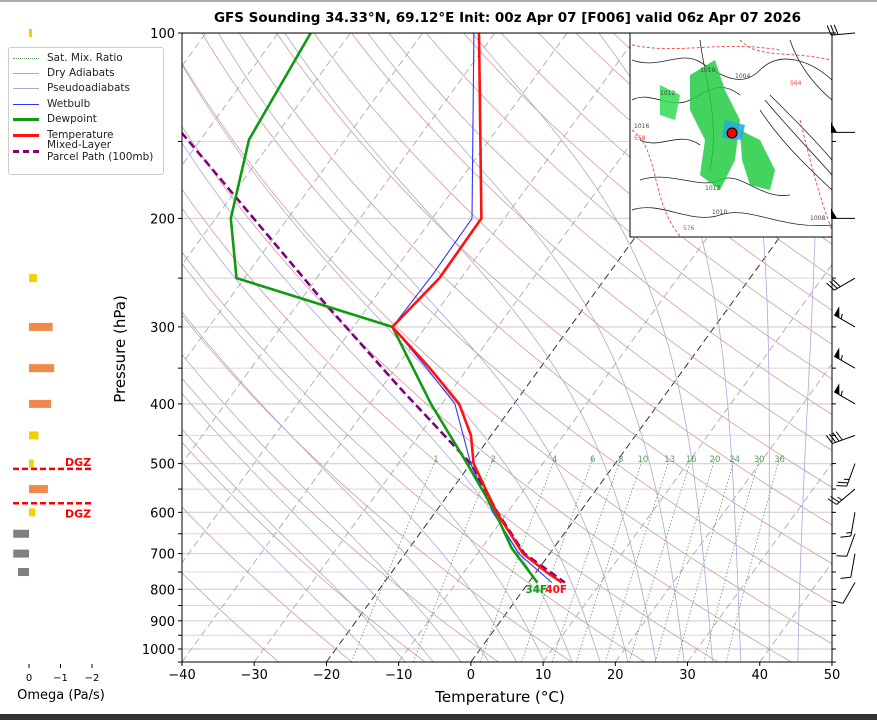 The height and width of the screenshot is (720, 877). What do you see at coordinates (471, 675) in the screenshot?
I see `x-tick-label: 0` at bounding box center [471, 675].